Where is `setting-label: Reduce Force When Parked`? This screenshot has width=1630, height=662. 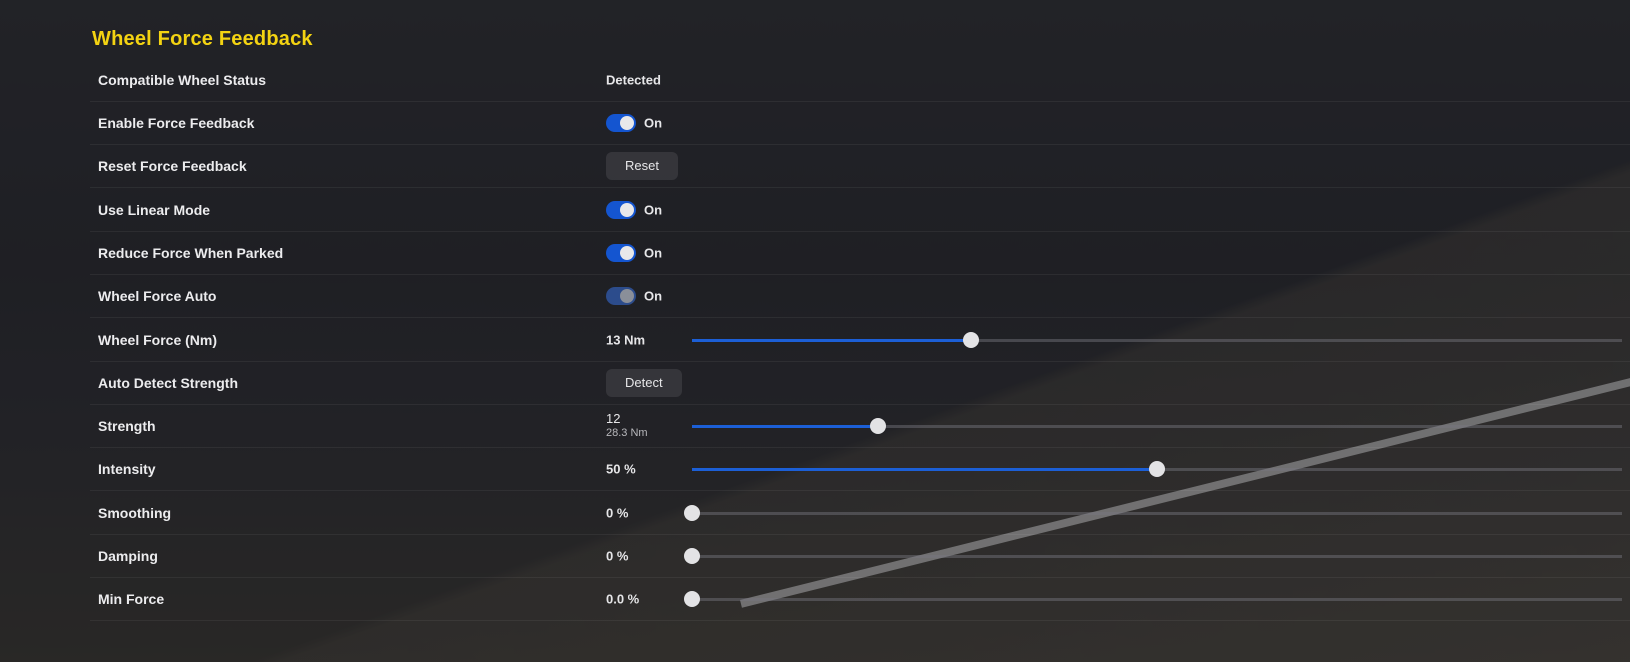 setting-label: Reduce Force When Parked is located at coordinates (191, 252).